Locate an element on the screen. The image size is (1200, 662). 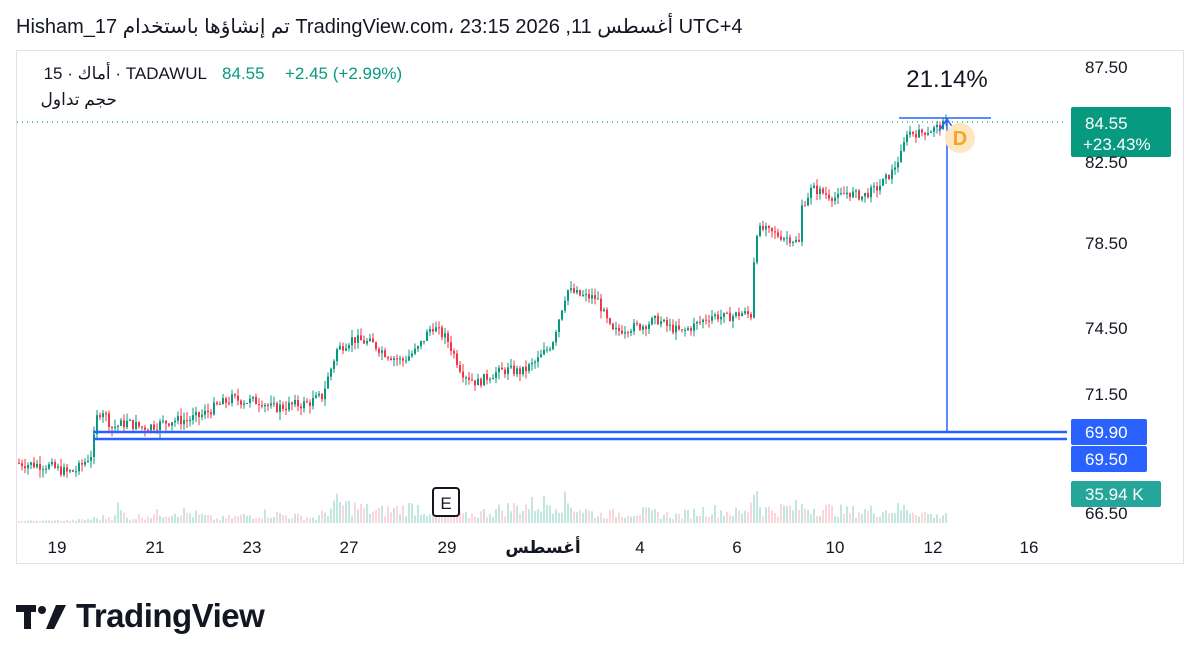
legend-volume-label: حجم تداول is located at coordinates (79, 100).